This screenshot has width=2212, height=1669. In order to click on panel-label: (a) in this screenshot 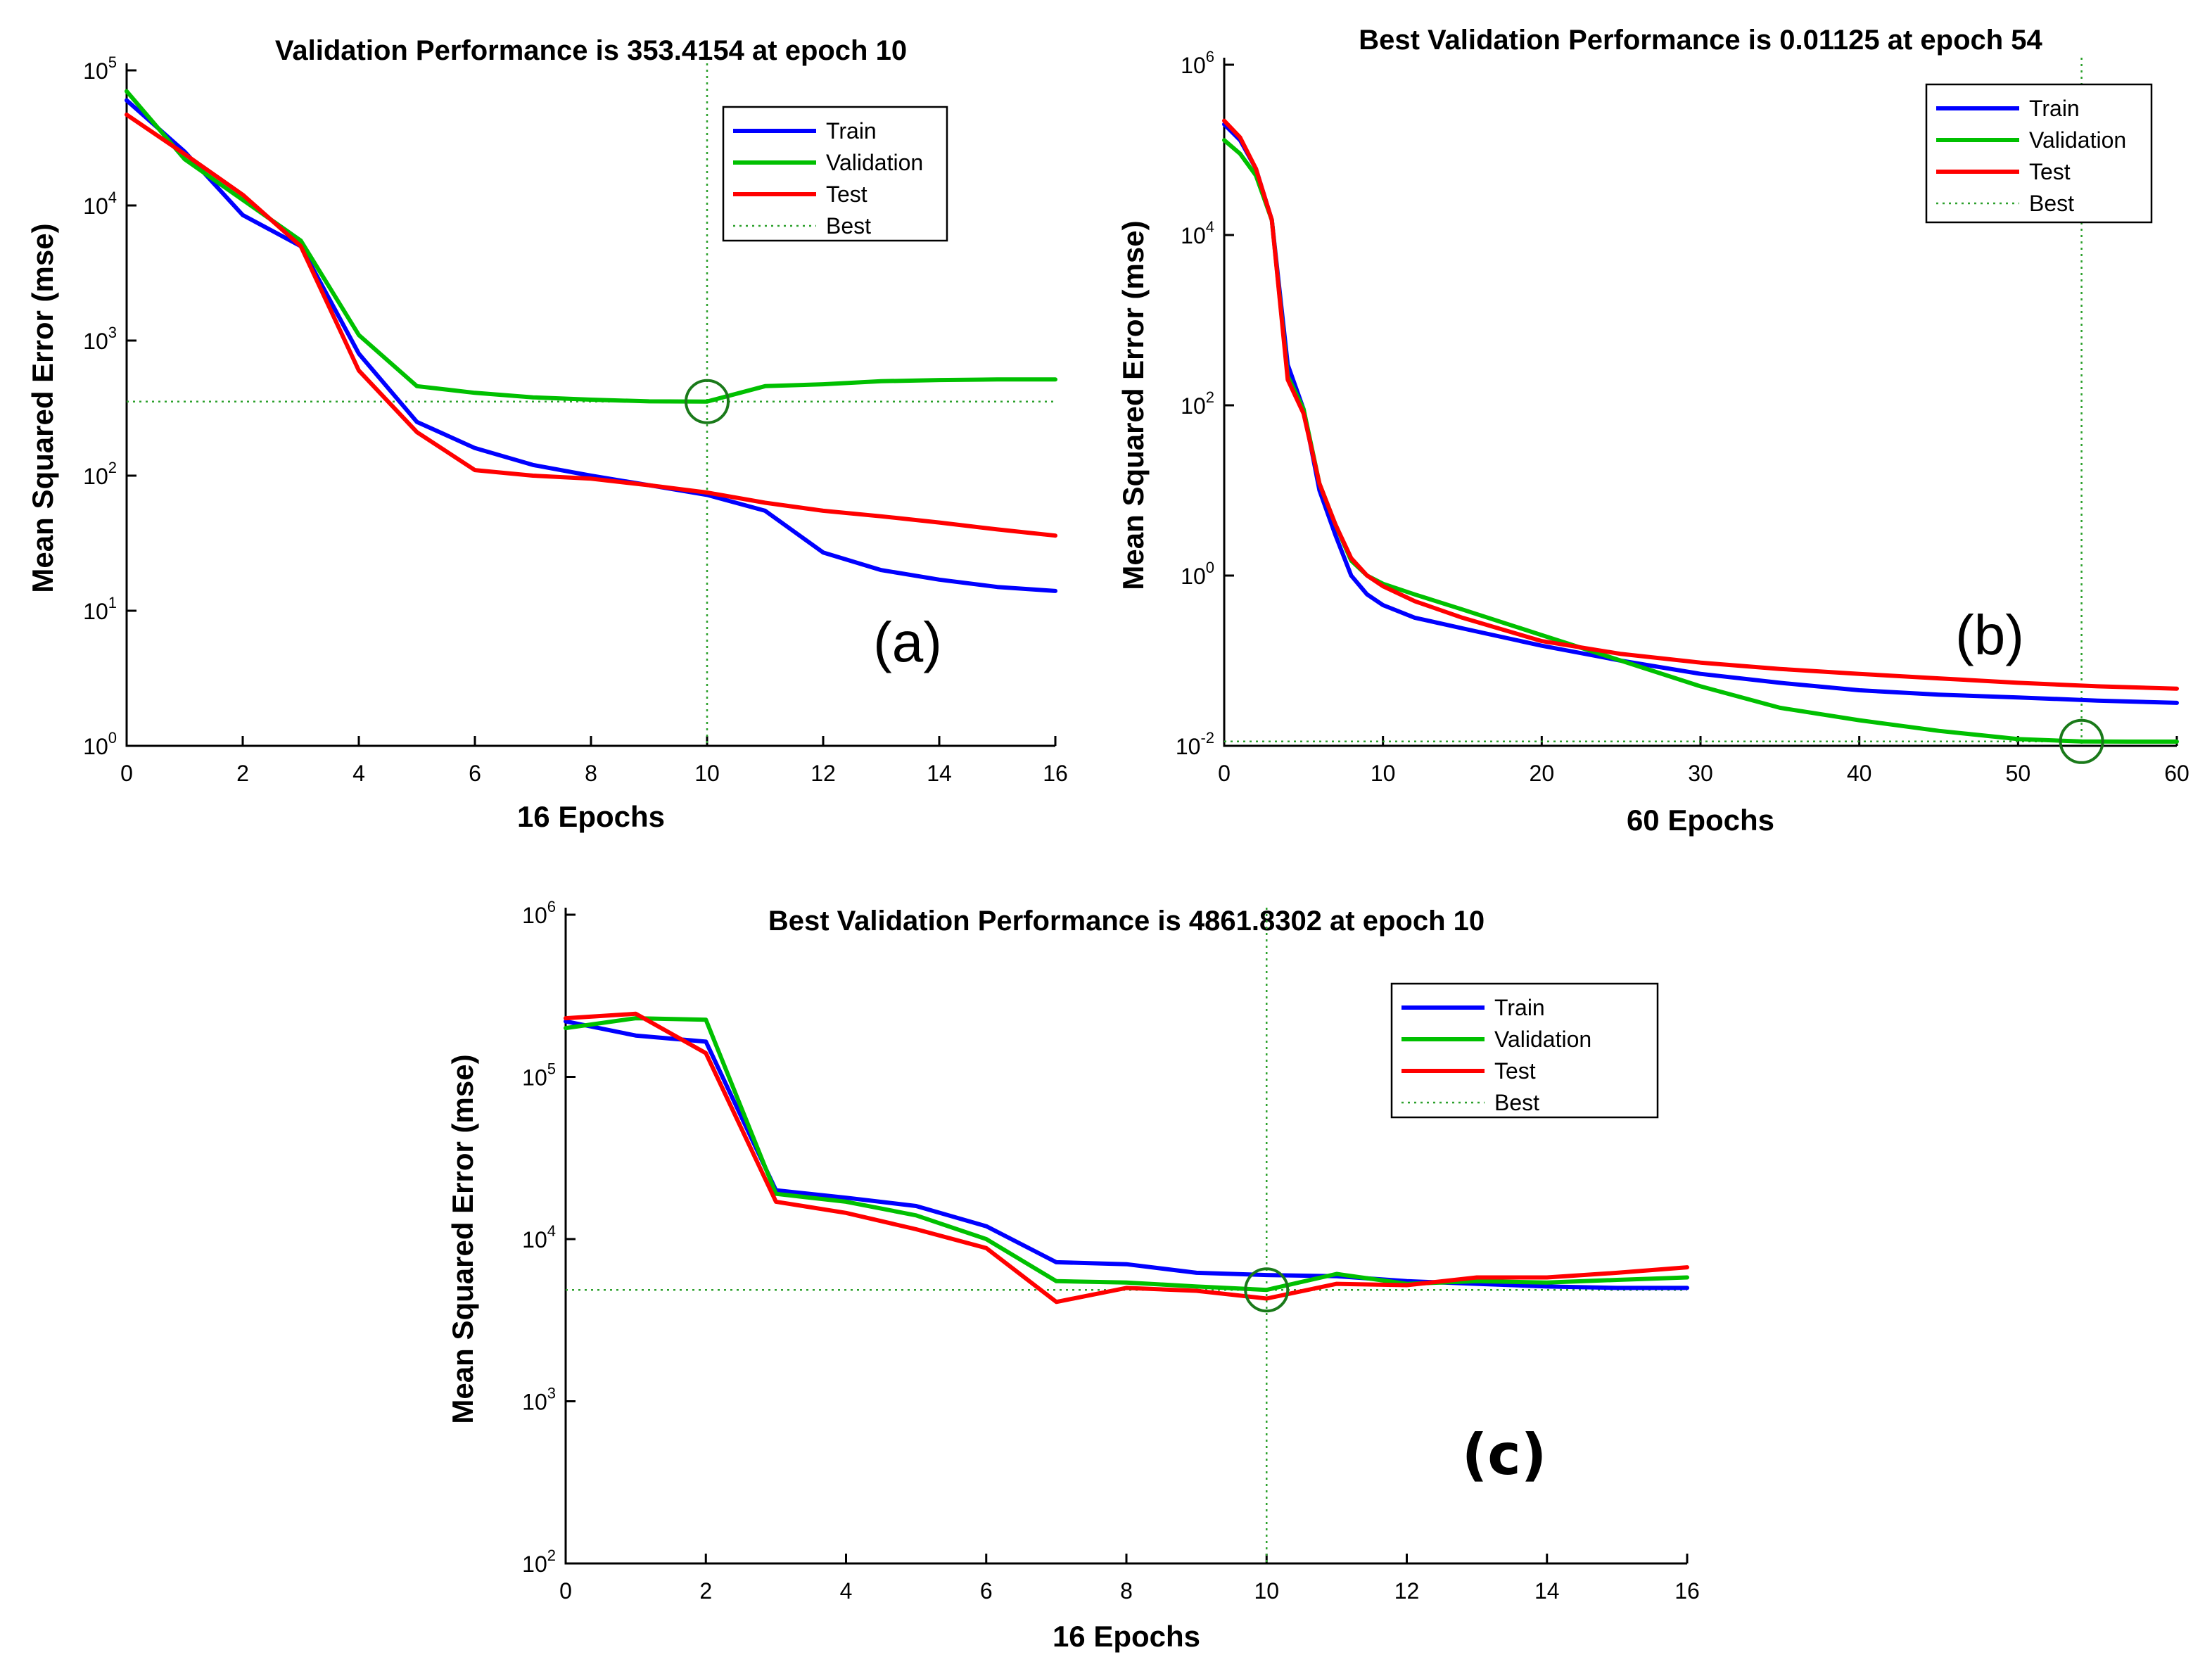, I will do `click(908, 642)`.